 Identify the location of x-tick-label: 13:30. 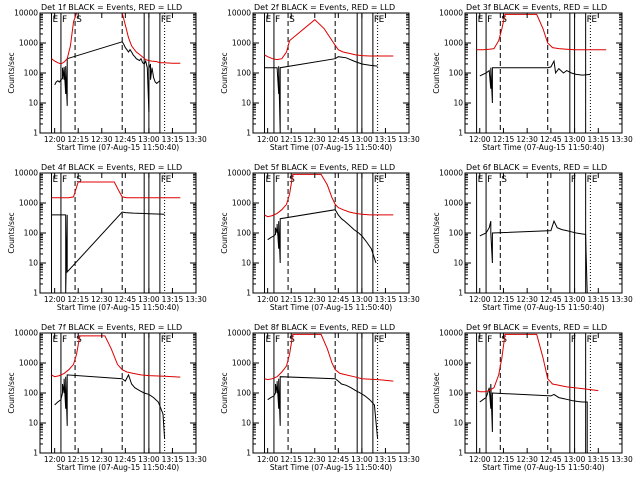
(622, 299).